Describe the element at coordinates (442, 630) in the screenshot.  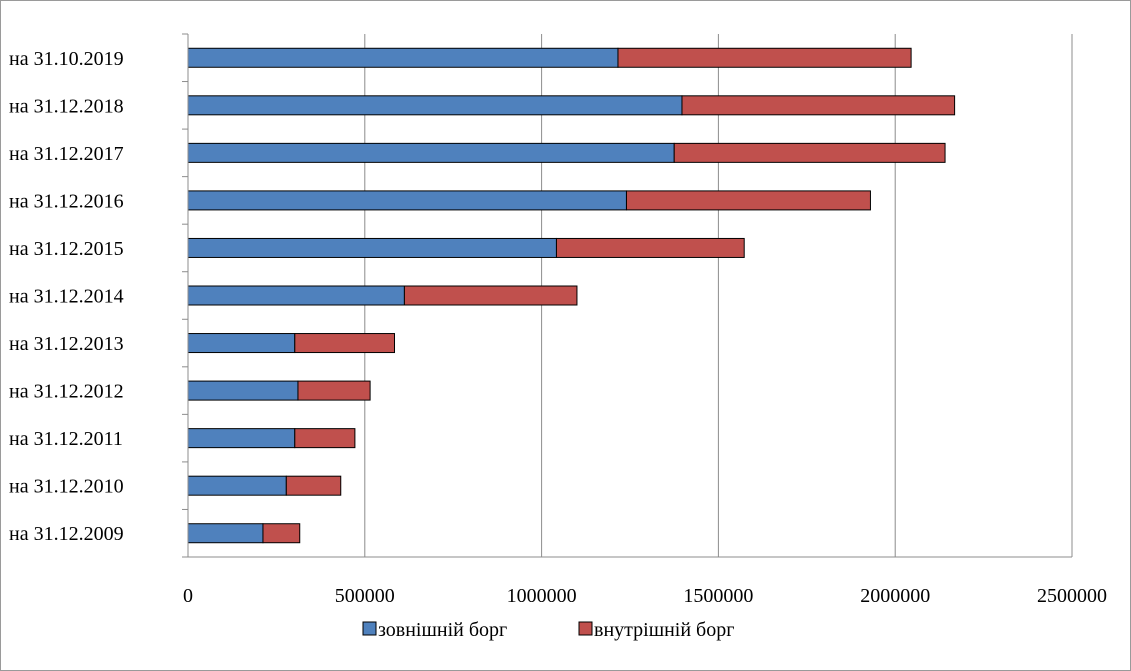
I see `legend-label-external-debt: зовнішній борг` at that location.